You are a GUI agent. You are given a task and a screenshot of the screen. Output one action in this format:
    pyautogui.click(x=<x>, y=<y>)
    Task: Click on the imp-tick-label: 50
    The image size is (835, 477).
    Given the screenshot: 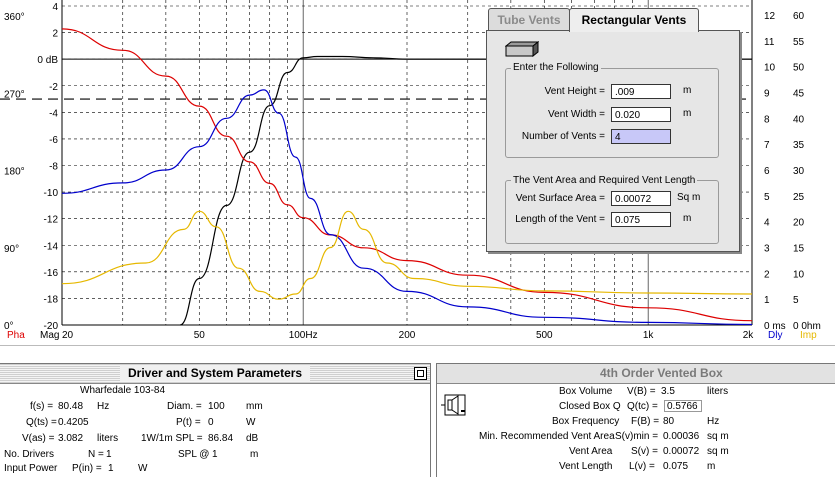 What is the action you would take?
    pyautogui.click(x=799, y=68)
    